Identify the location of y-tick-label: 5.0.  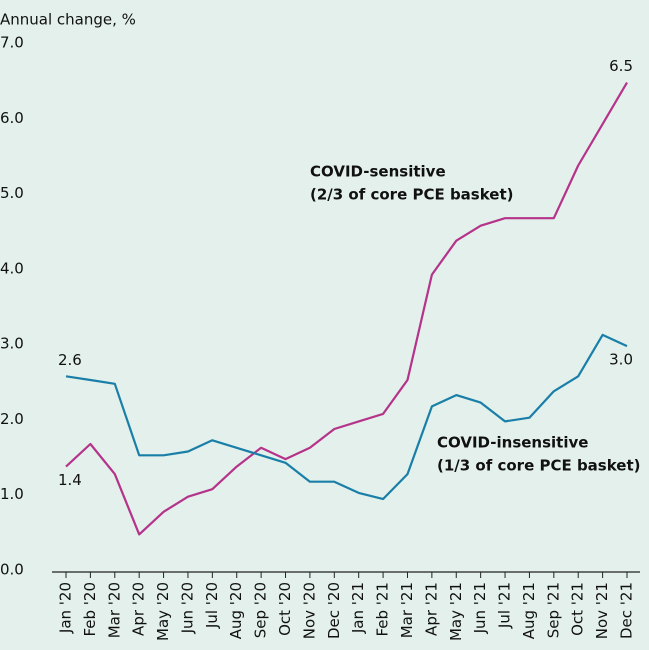
(12, 193).